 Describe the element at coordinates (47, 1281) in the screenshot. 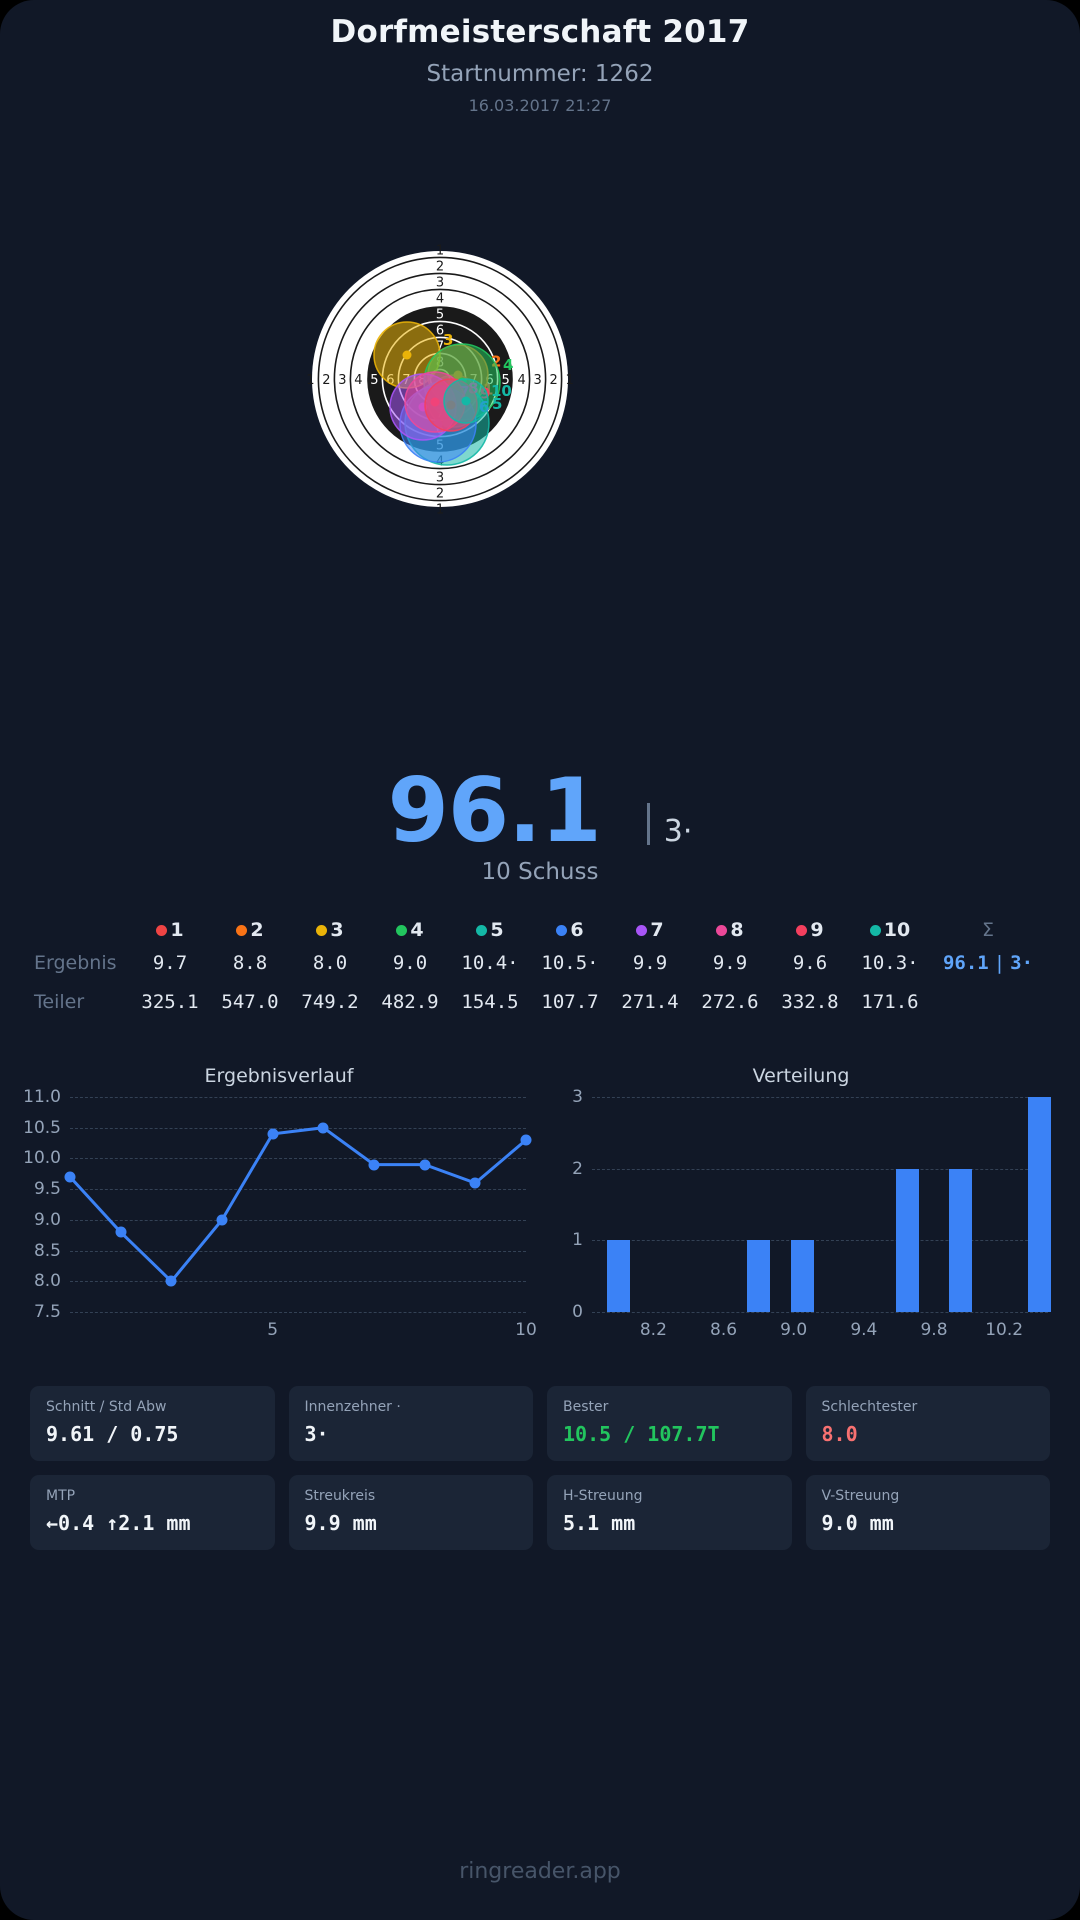

I see `y-axis-tick: 8.0` at that location.